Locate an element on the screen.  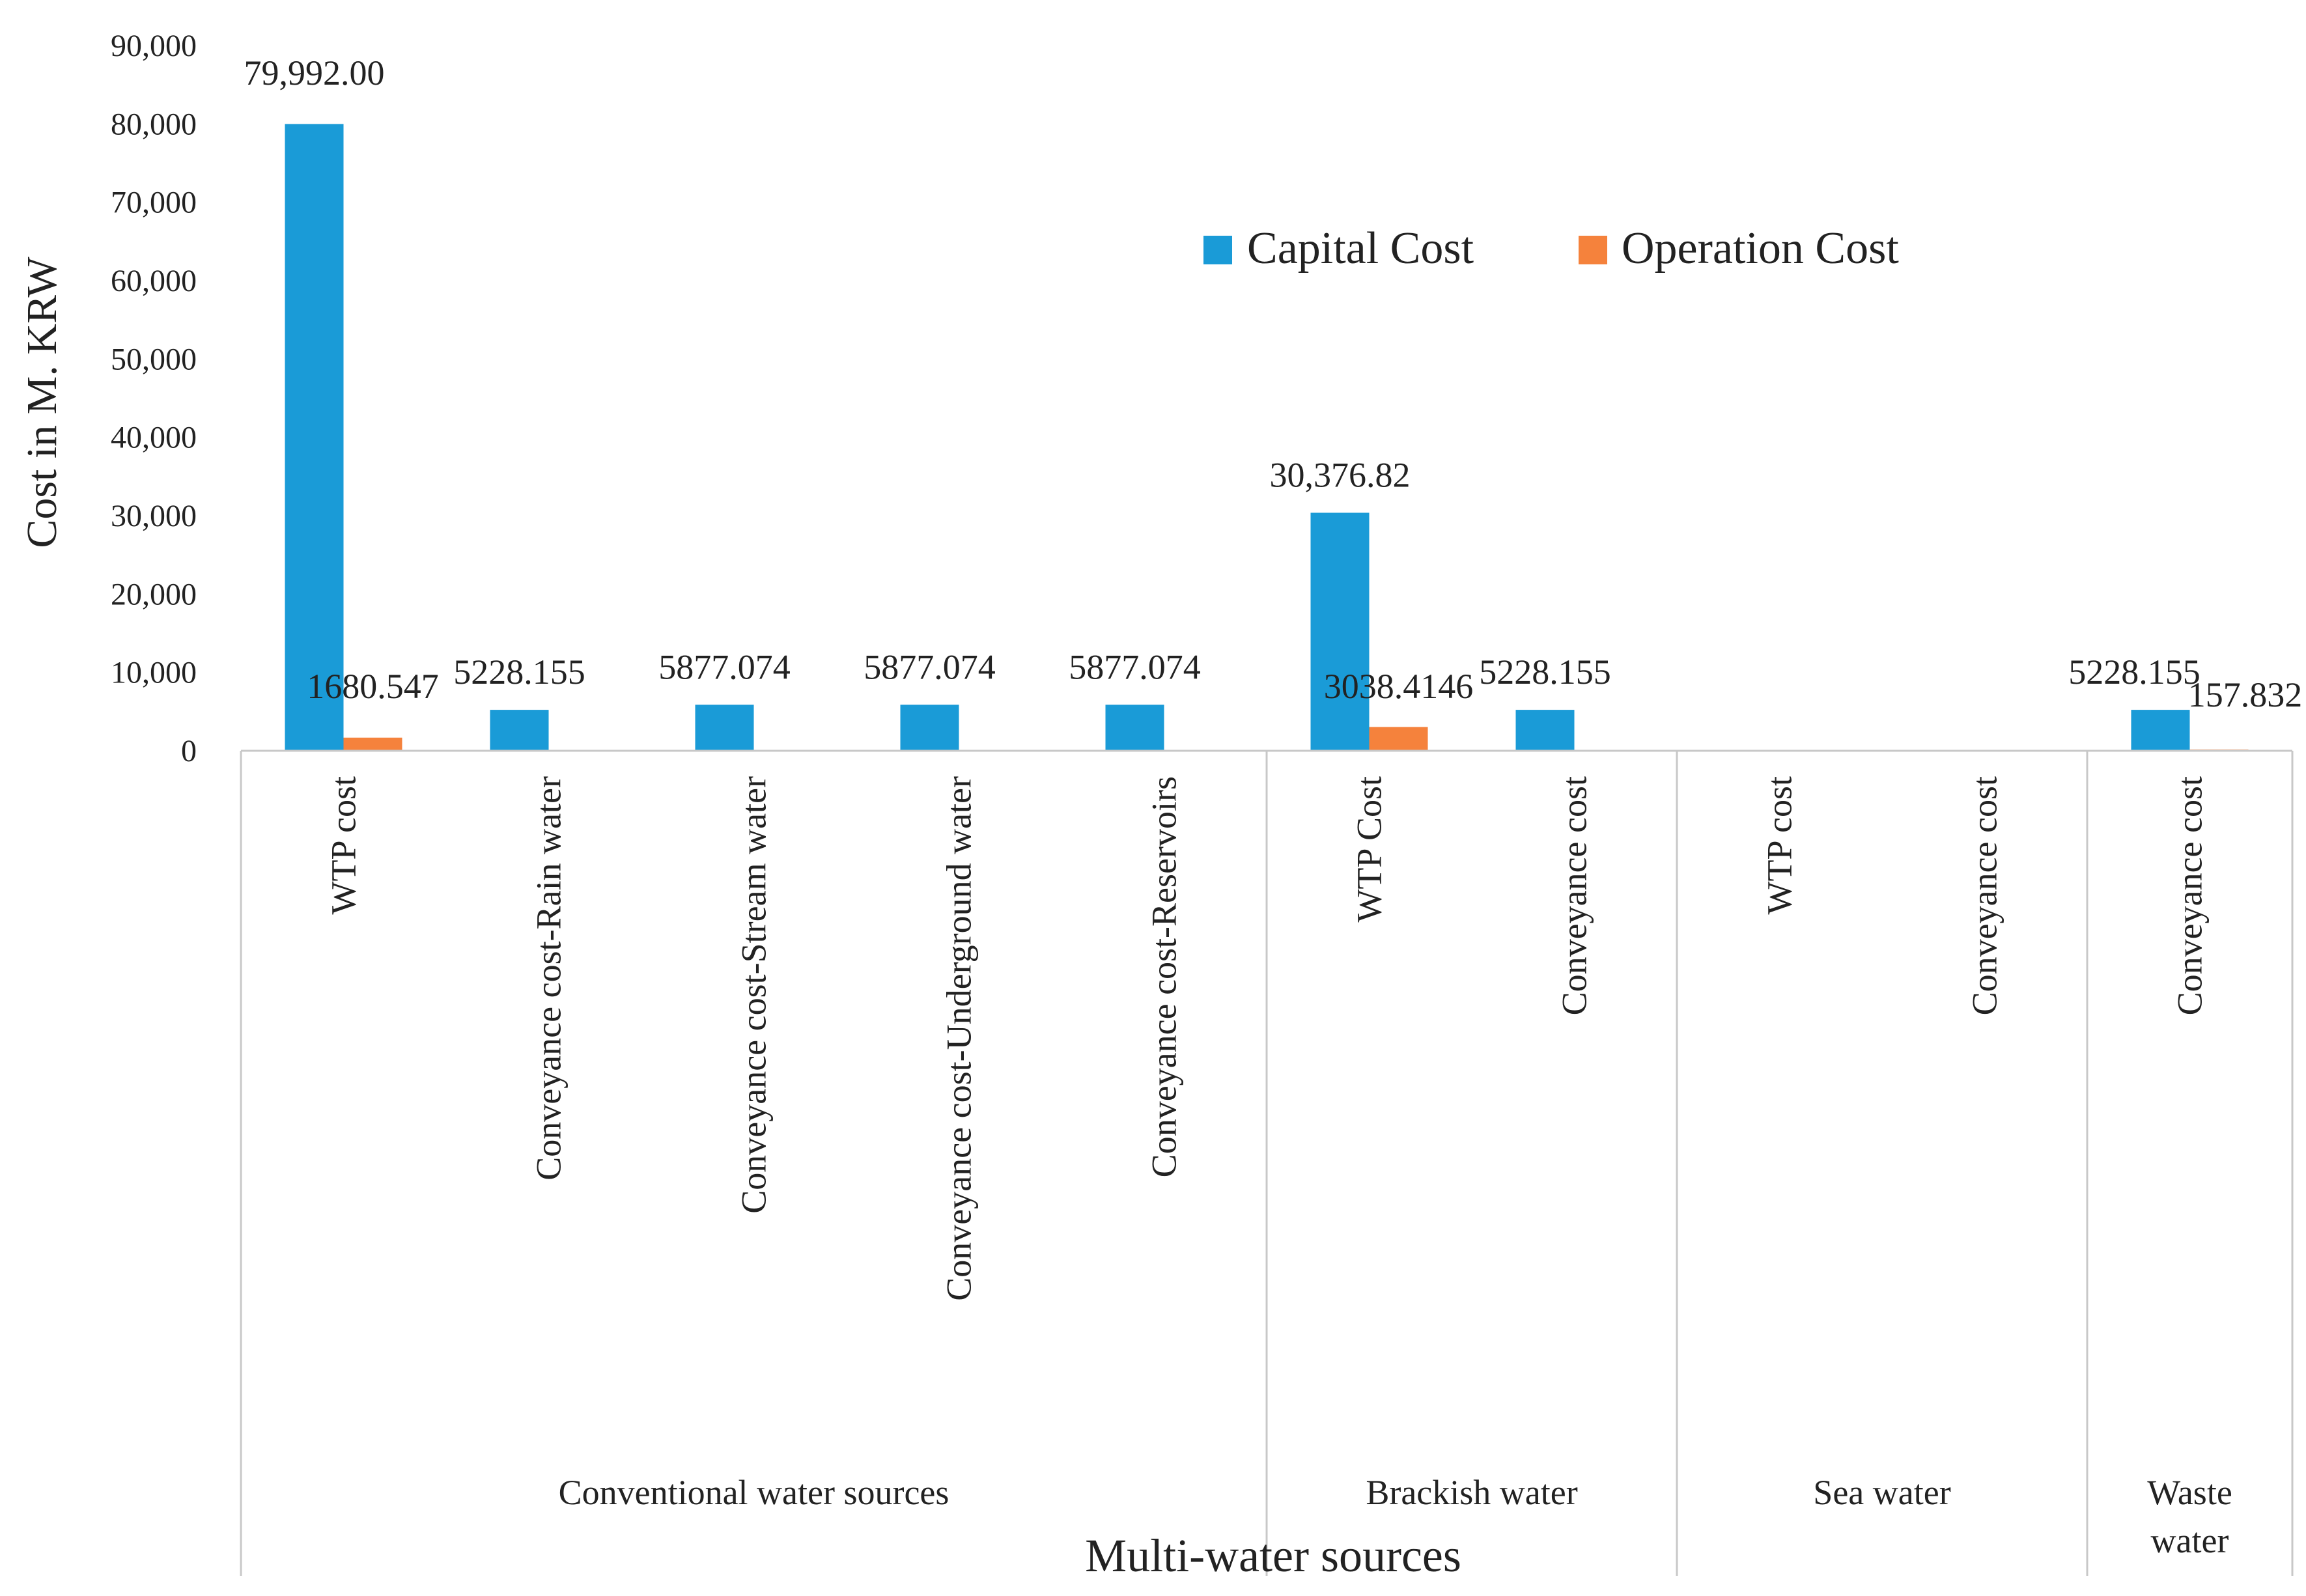
y-tick-label: 60,000 is located at coordinates (154, 281).